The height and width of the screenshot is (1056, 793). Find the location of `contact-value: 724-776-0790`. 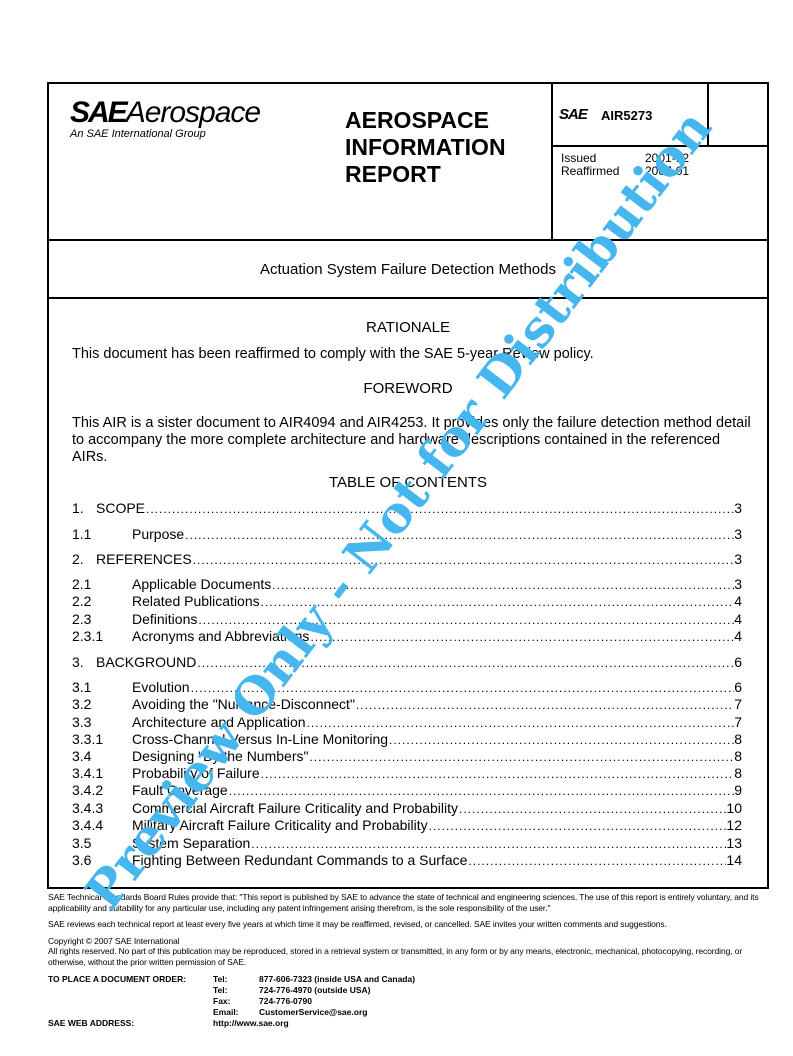

contact-value: 724-776-0790 is located at coordinates (285, 1001).